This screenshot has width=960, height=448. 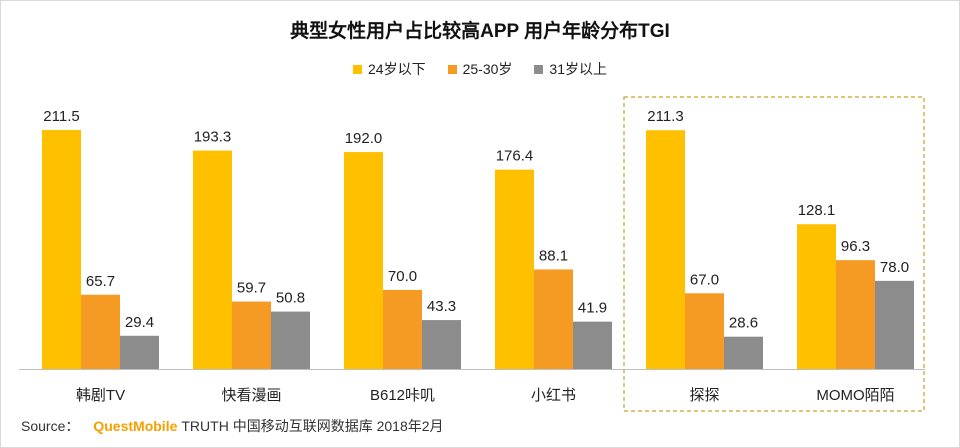 I want to click on category-label-0: 韩剧TV, so click(x=100, y=395).